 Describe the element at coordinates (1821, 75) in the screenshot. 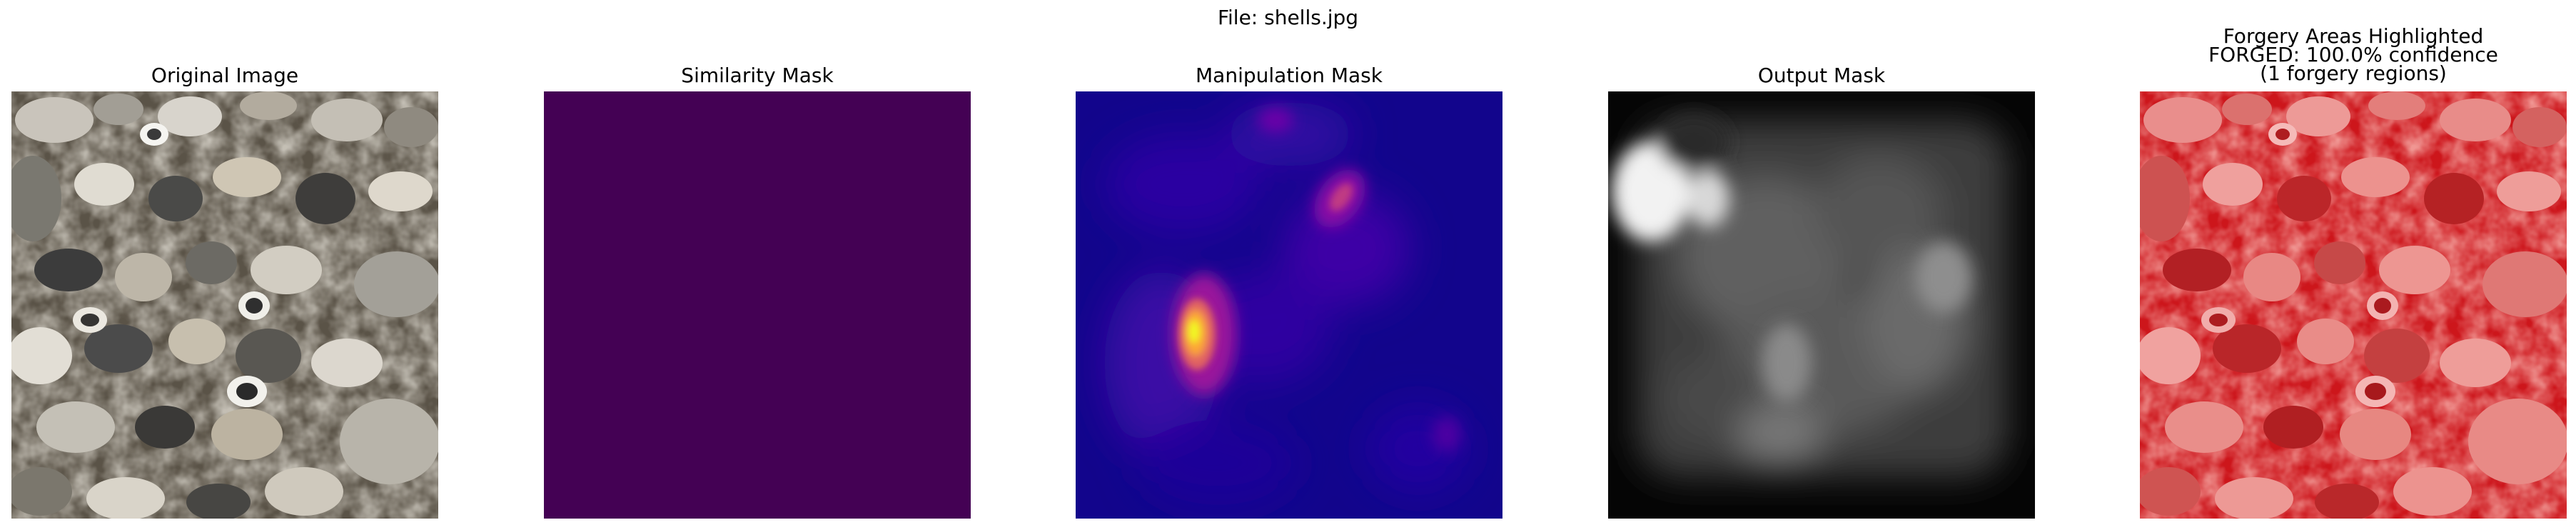

I see `panel-title-output: Output Mask` at that location.